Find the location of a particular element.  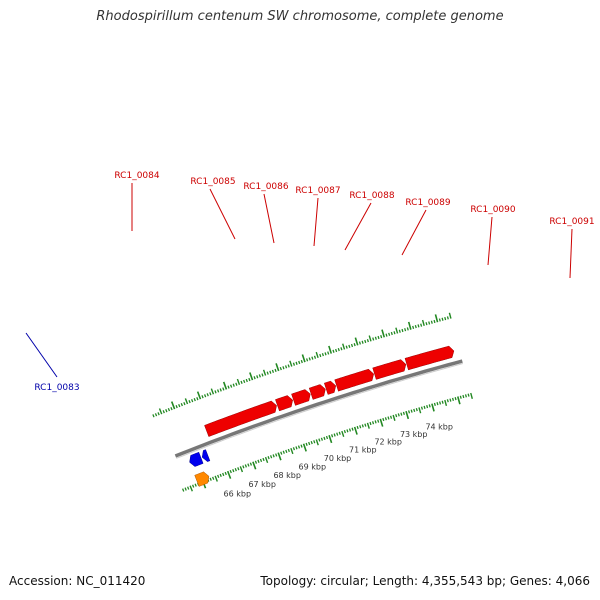

gene-track is located at coordinates (322, 416).